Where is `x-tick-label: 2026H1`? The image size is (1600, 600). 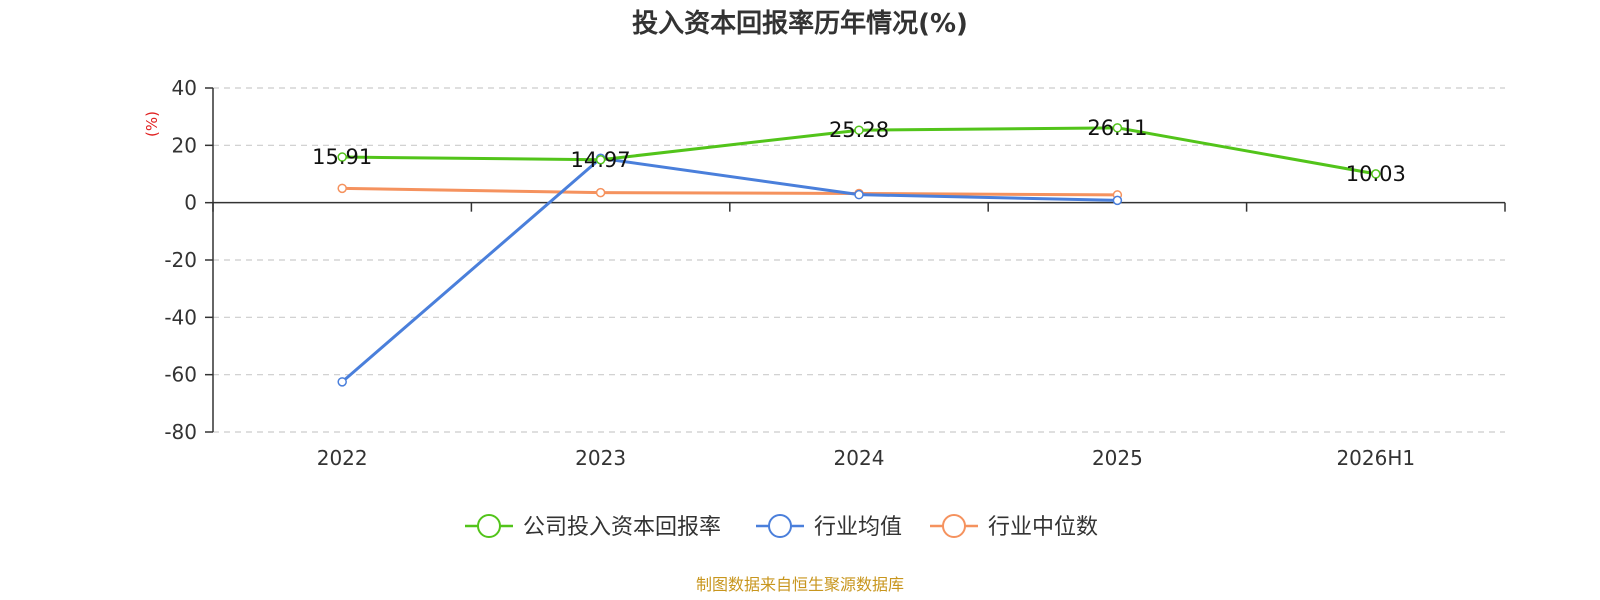
x-tick-label: 2026H1 is located at coordinates (1375, 458).